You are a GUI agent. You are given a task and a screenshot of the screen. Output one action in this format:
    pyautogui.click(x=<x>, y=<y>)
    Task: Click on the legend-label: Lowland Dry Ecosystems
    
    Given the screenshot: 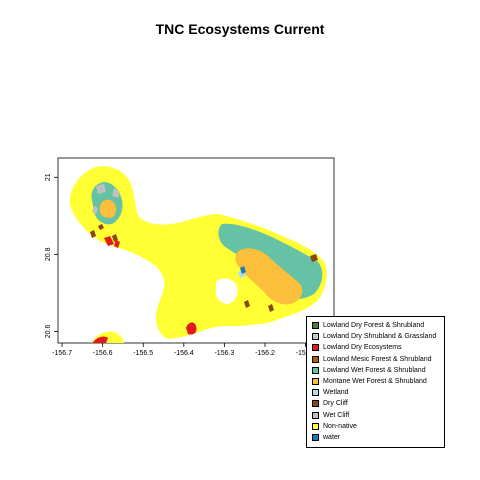 What is the action you would take?
    pyautogui.click(x=362, y=348)
    